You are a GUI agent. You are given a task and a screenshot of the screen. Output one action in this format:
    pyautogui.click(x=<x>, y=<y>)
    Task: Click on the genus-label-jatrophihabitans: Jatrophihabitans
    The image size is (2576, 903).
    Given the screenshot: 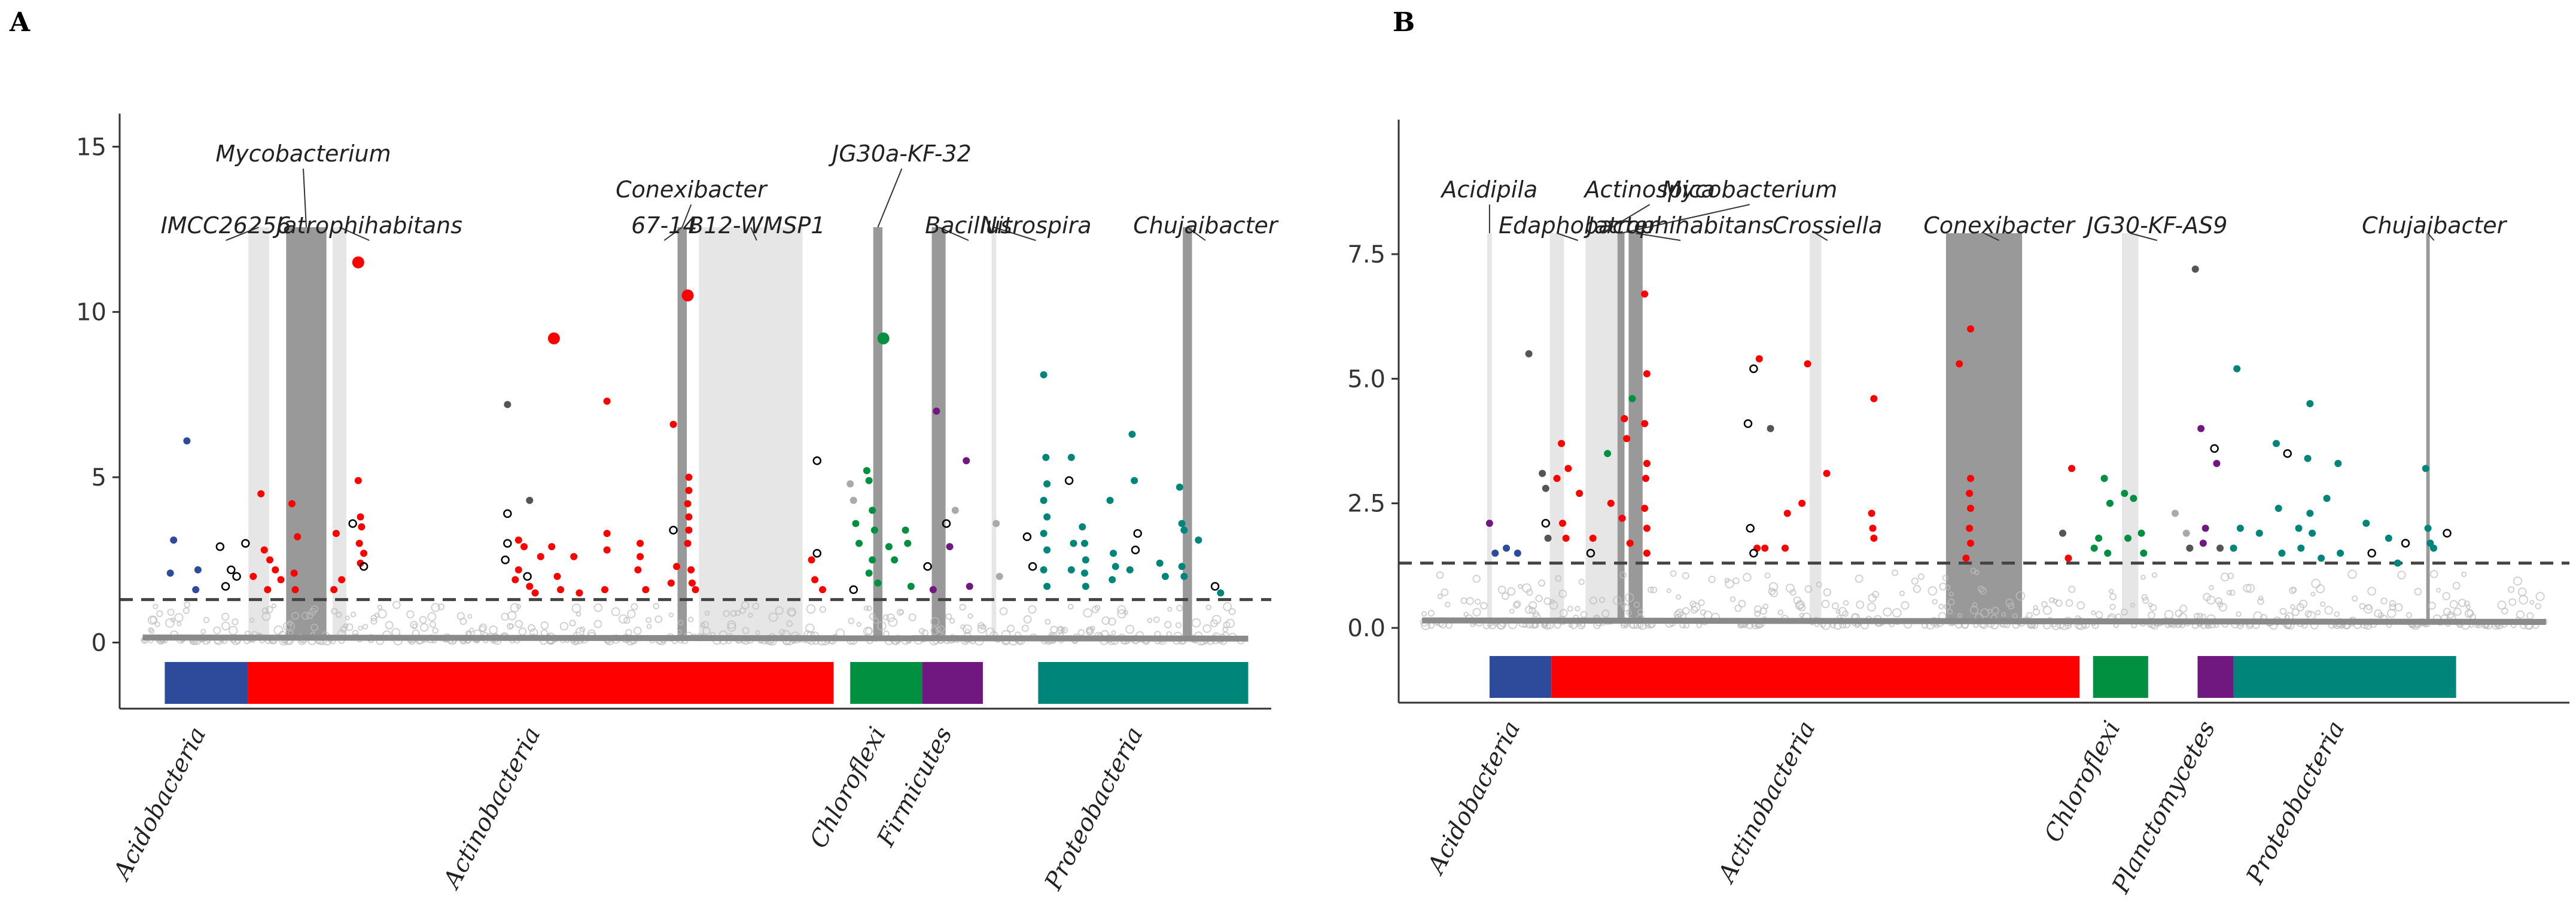 What is the action you would take?
    pyautogui.click(x=367, y=225)
    